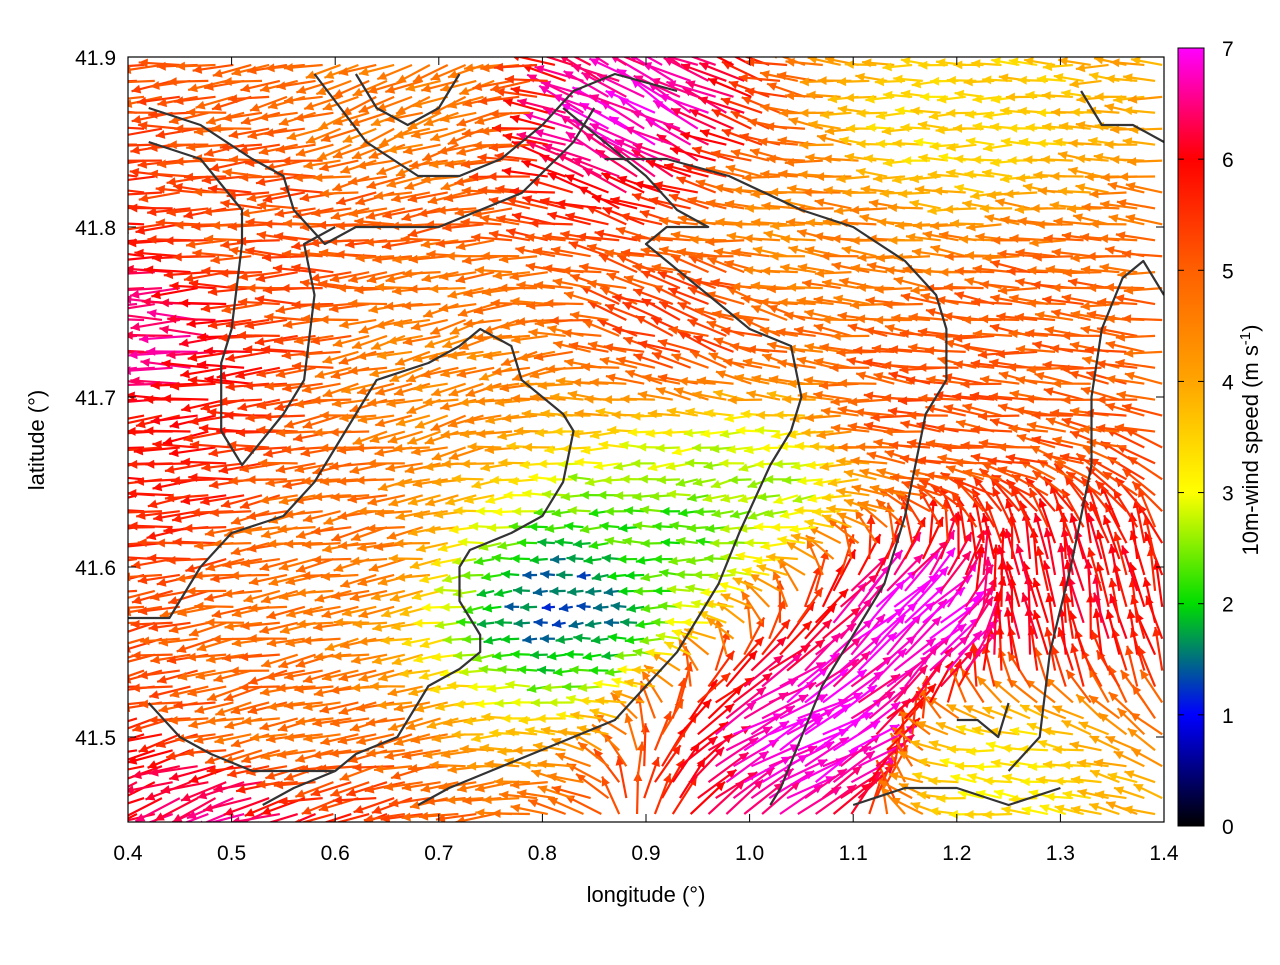 The width and height of the screenshot is (1280, 965). What do you see at coordinates (1245, 338) in the screenshot?
I see `colorbar-label-sup: -1` at bounding box center [1245, 338].